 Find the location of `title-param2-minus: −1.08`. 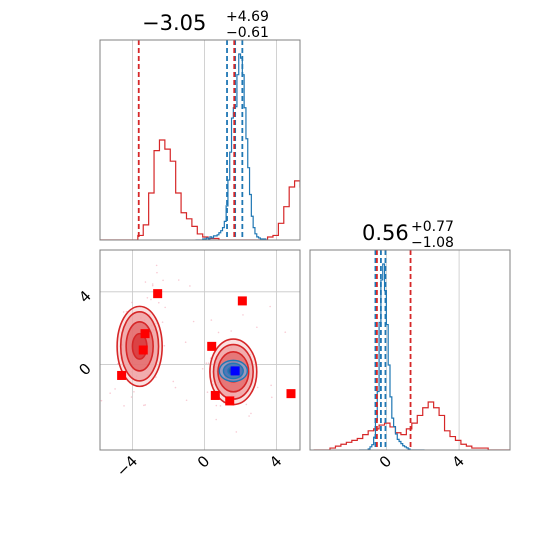

title-param2-minus: −1.08 is located at coordinates (432, 243).